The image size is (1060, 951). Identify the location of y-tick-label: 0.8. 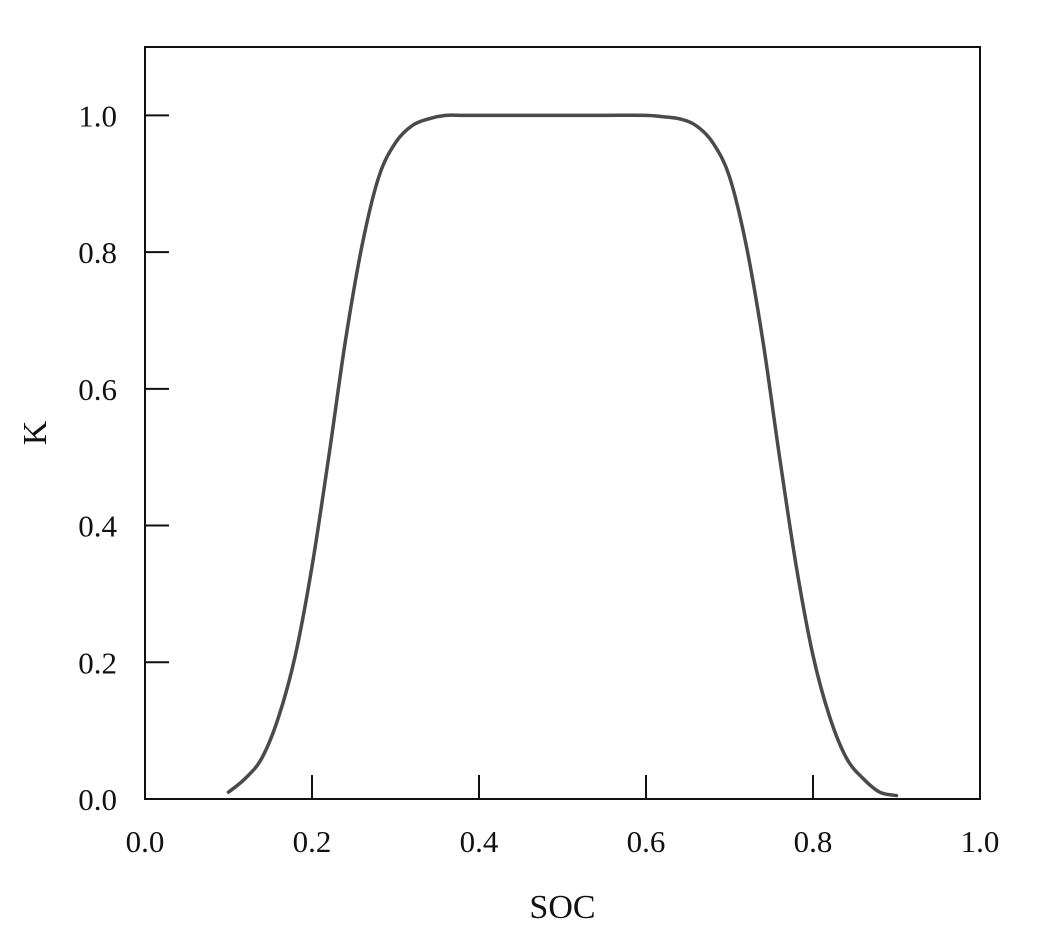
(97, 252).